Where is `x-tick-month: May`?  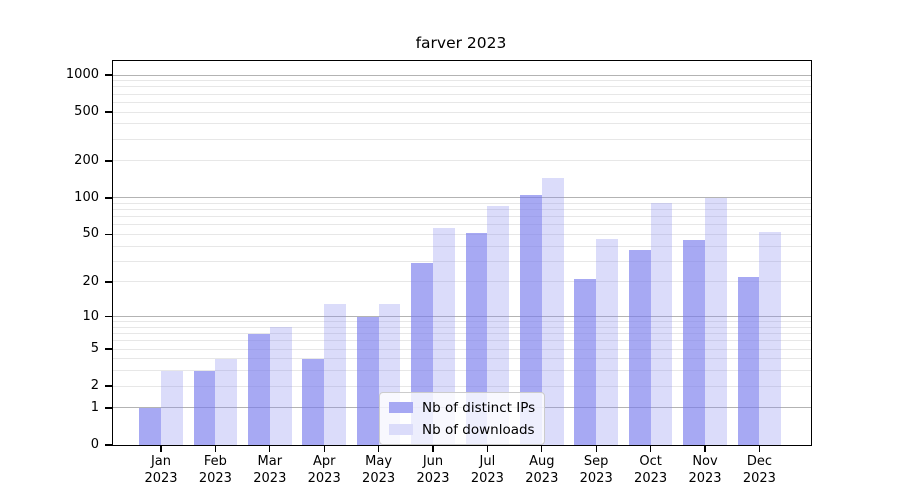 x-tick-month: May is located at coordinates (379, 461).